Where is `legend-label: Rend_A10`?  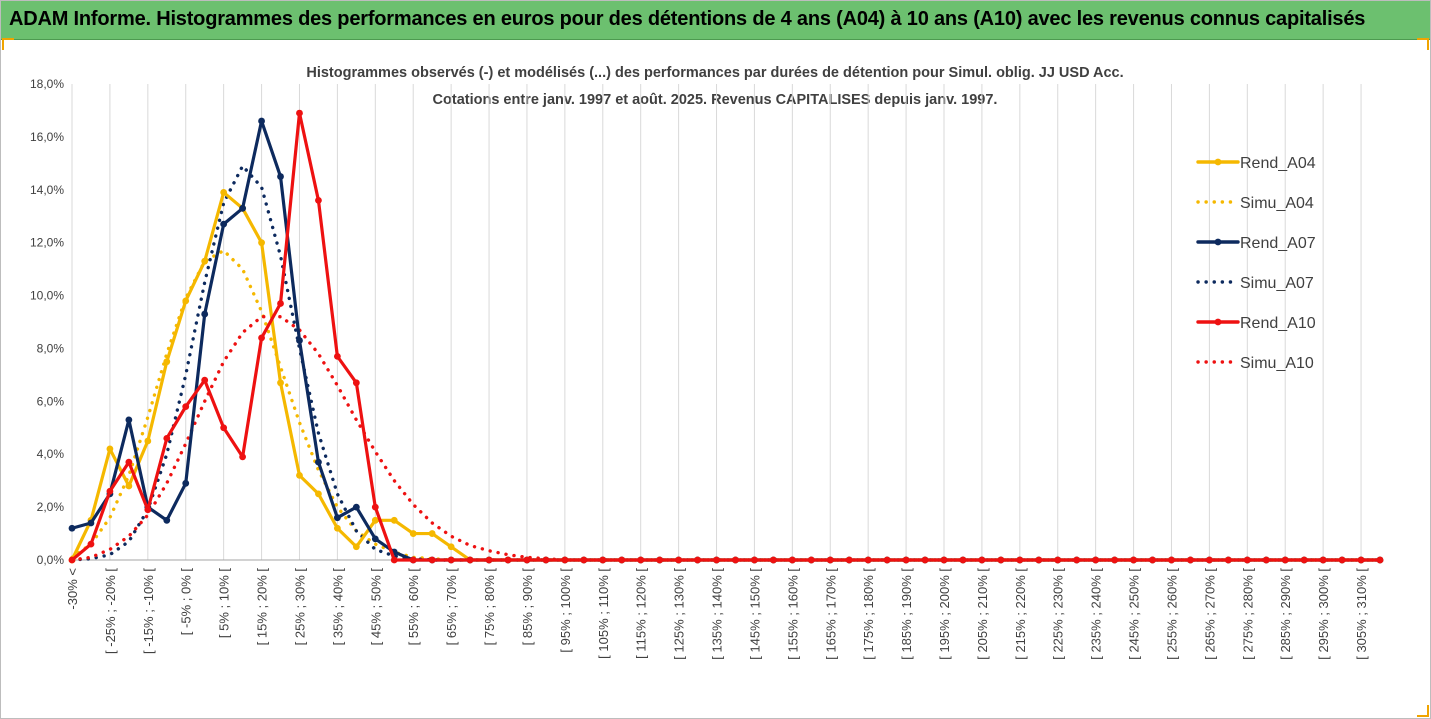 legend-label: Rend_A10 is located at coordinates (1278, 323).